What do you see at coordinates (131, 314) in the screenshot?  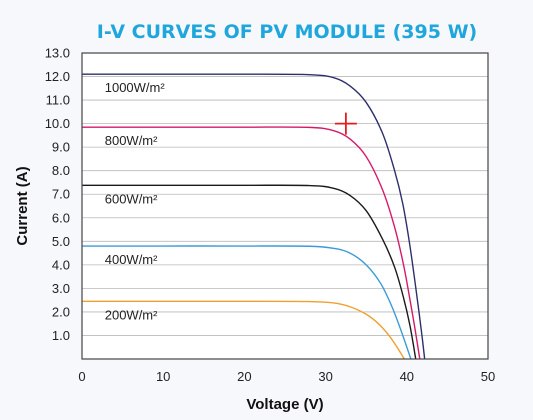 I see `series-label: 200W/m²` at bounding box center [131, 314].